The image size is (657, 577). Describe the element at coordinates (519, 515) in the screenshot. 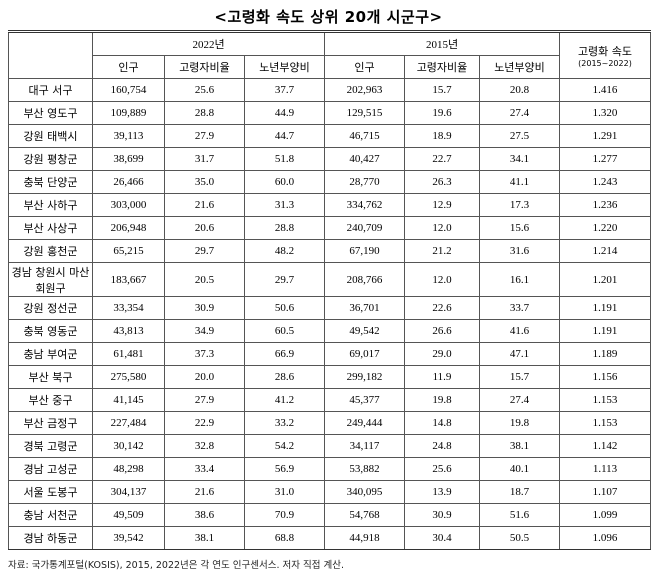

I see `value-cell: 51.6` at that location.